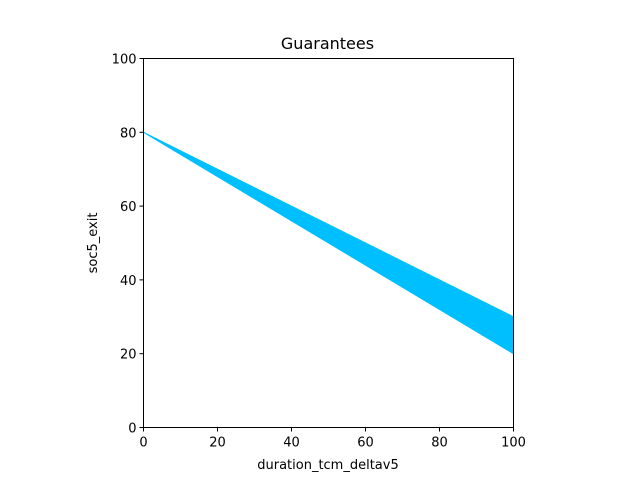  Describe the element at coordinates (332, 439) in the screenshot. I see `x-axis-ticks: 0 20 40 60 80 100` at that location.